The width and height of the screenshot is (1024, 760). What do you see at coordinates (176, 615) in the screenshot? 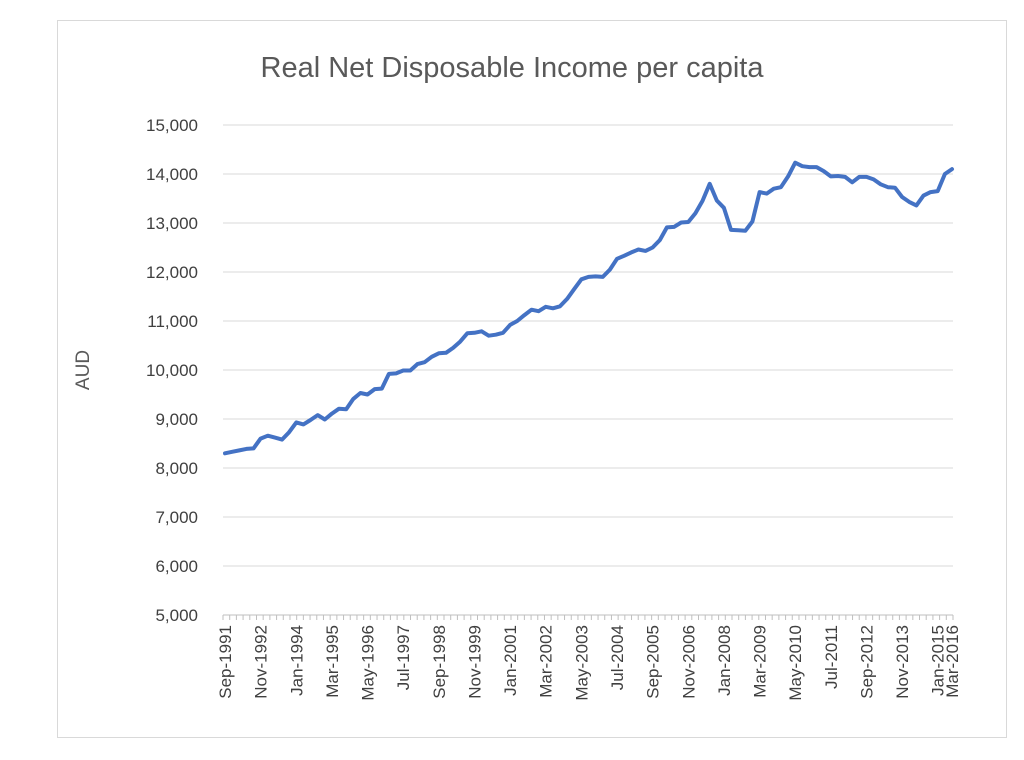
I see `y-tick-label: 5,000` at bounding box center [176, 615].